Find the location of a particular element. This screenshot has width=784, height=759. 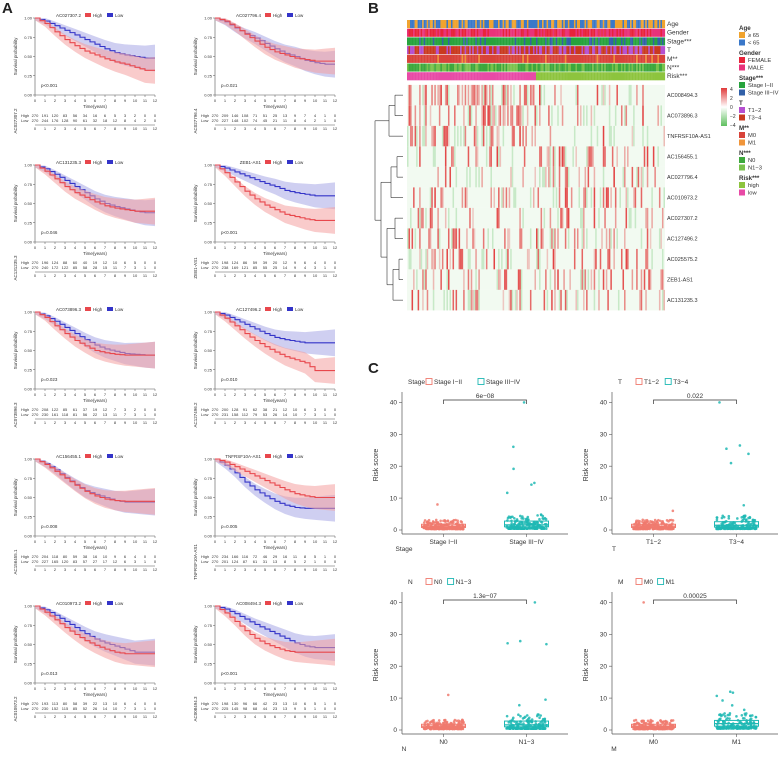

km-gene-title: TNFRSF10A-AS1 is located at coordinates (243, 456).